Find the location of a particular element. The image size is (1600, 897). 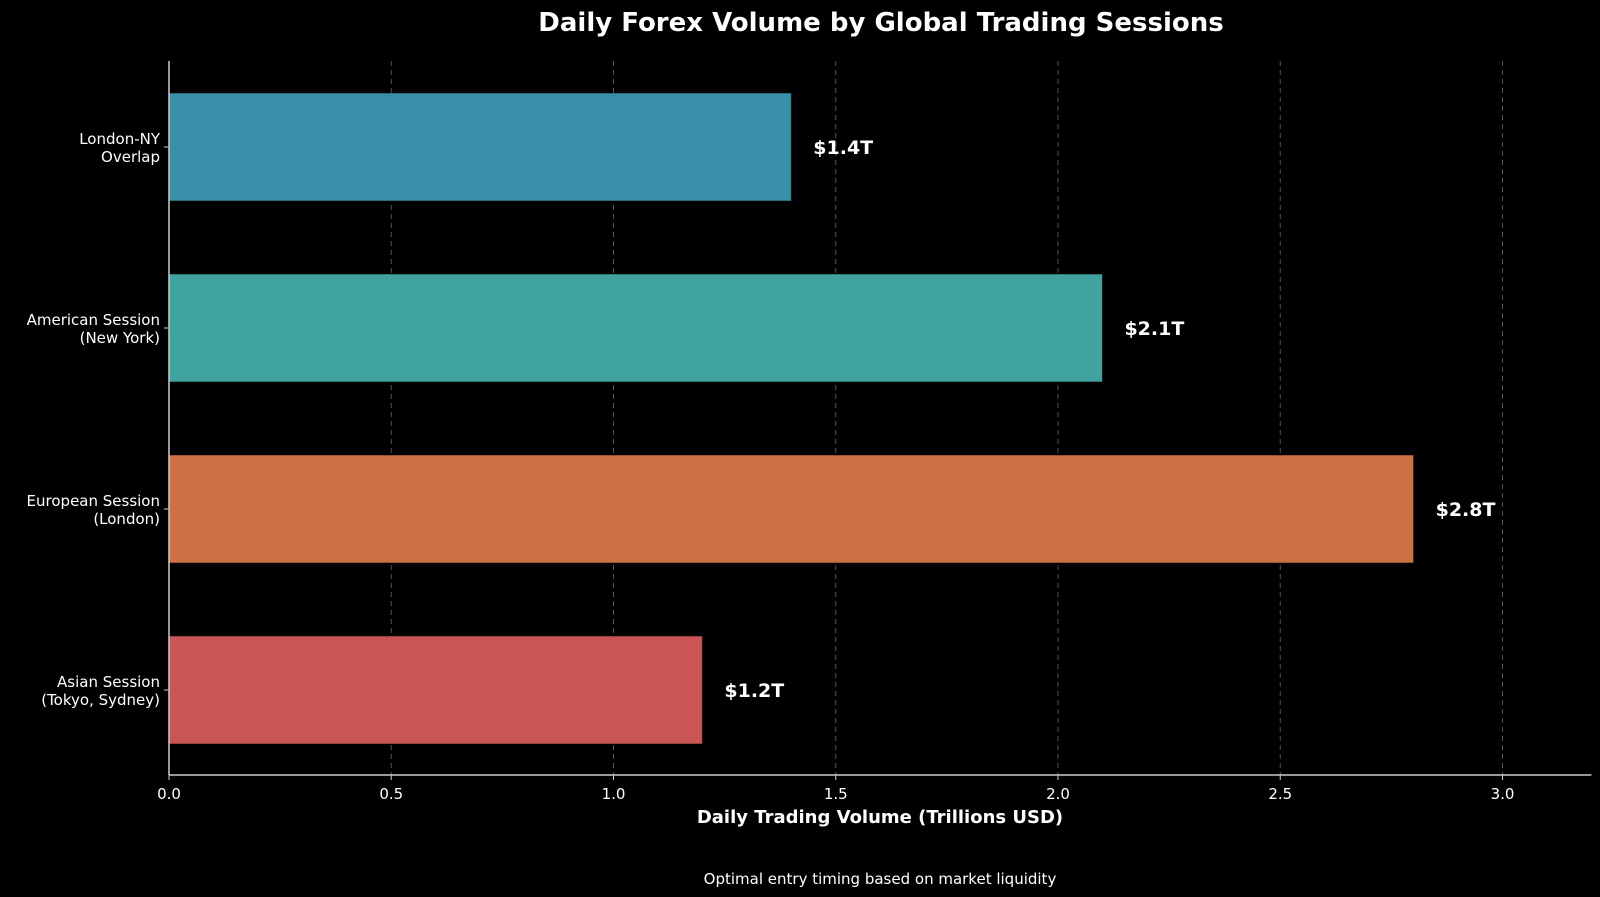

x-tick-label: 0.0 is located at coordinates (169, 794).